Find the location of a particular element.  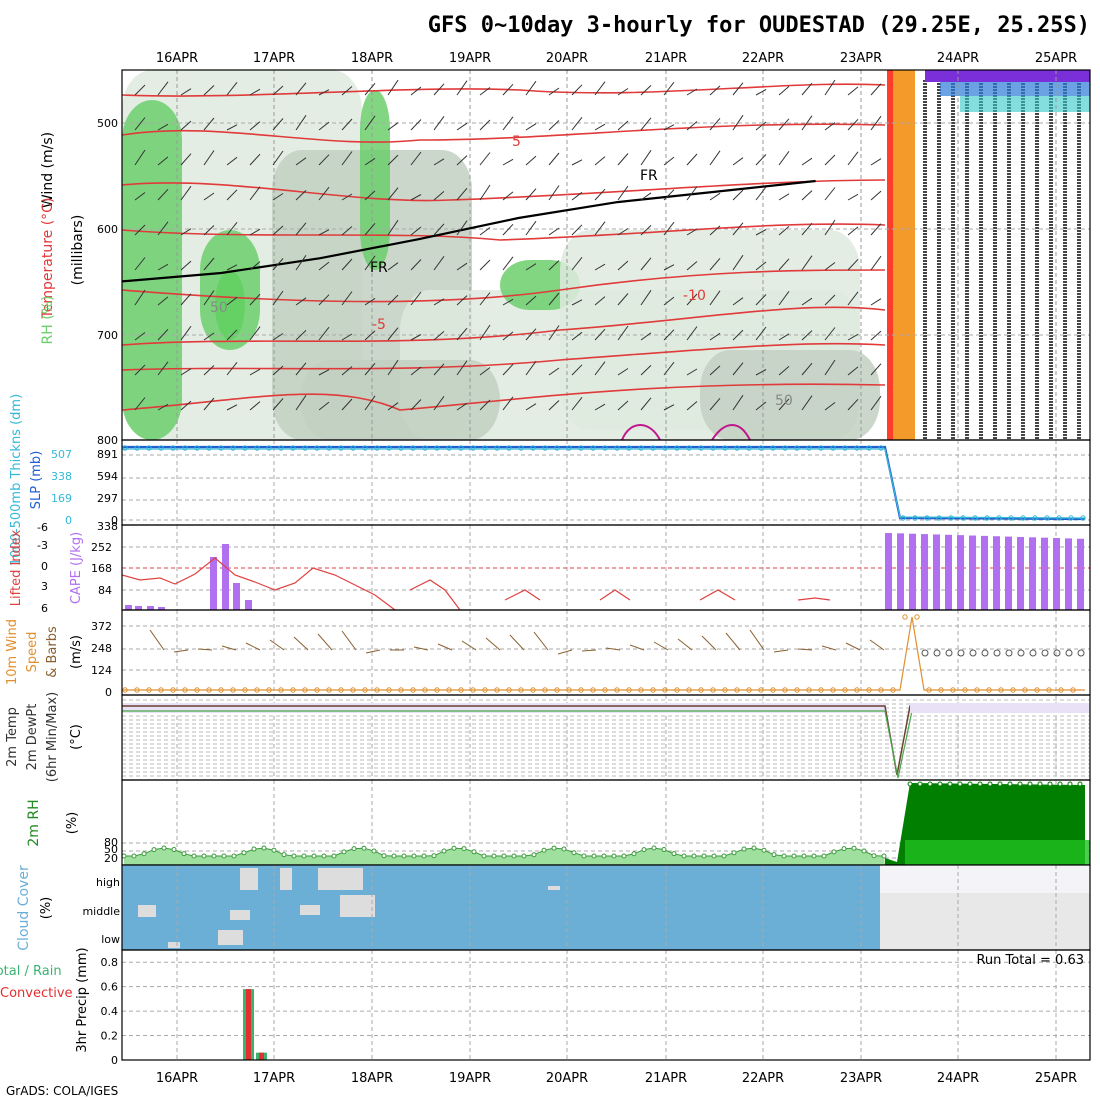

credit-label: GrADS: COLA/IGES is located at coordinates (62, 1091).